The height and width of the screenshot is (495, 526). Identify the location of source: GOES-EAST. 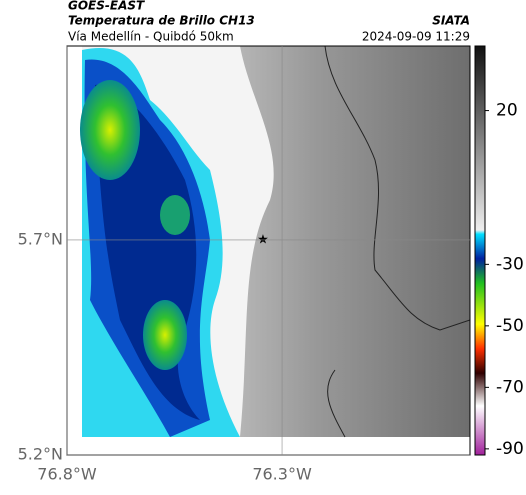
(106, 6).